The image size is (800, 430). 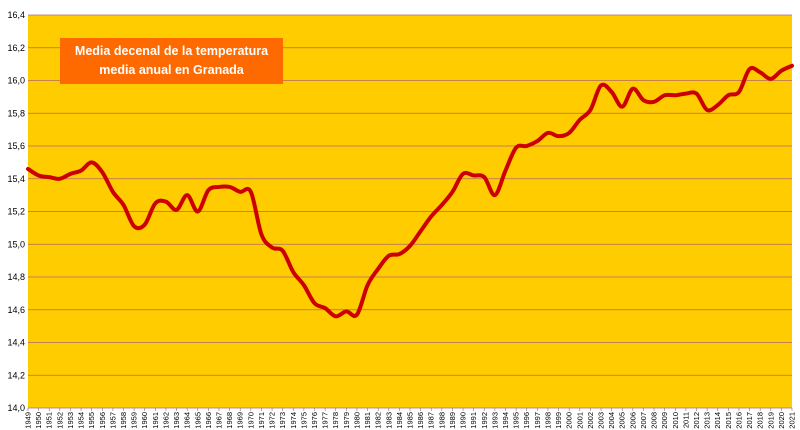 I want to click on x-tick-label: 1962, so click(x=165, y=420).